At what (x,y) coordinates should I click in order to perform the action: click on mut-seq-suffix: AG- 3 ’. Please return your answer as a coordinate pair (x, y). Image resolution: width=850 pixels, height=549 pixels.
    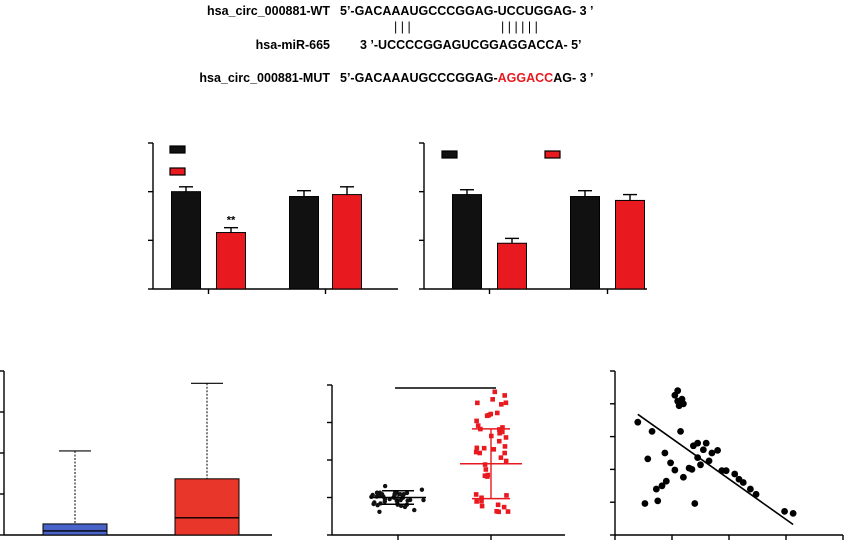
    Looking at the image, I should click on (573, 78).